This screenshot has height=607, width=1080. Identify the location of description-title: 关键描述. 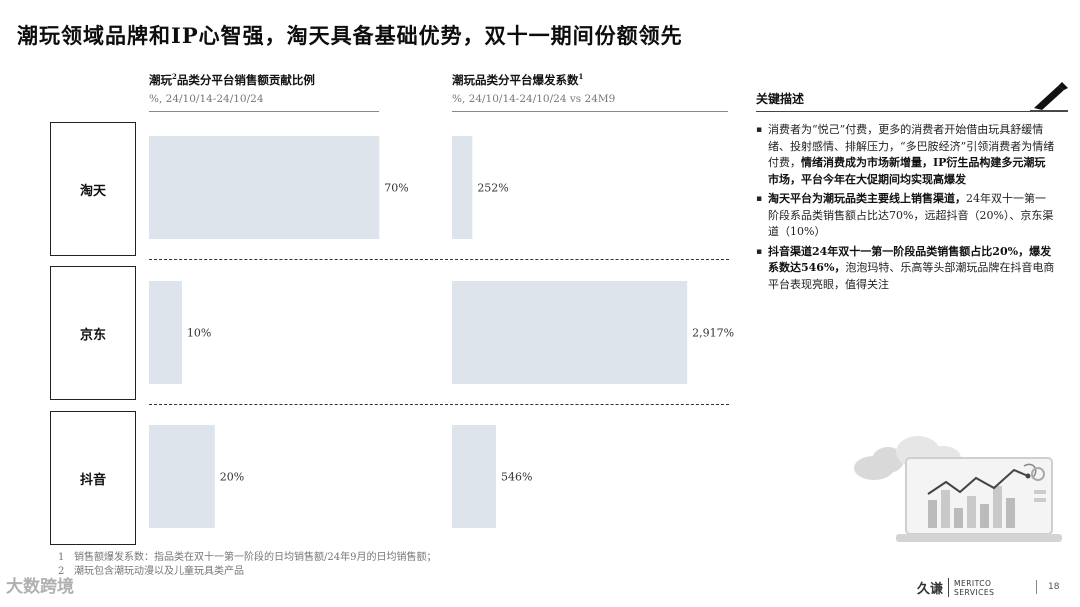
(780, 99).